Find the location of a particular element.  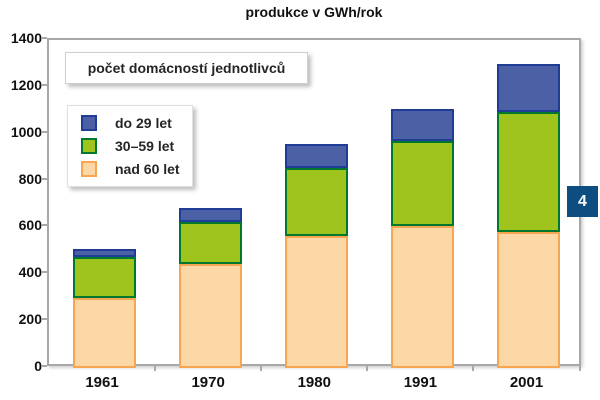

legend-item-30-59-let: 30–59 let is located at coordinates (130, 146).